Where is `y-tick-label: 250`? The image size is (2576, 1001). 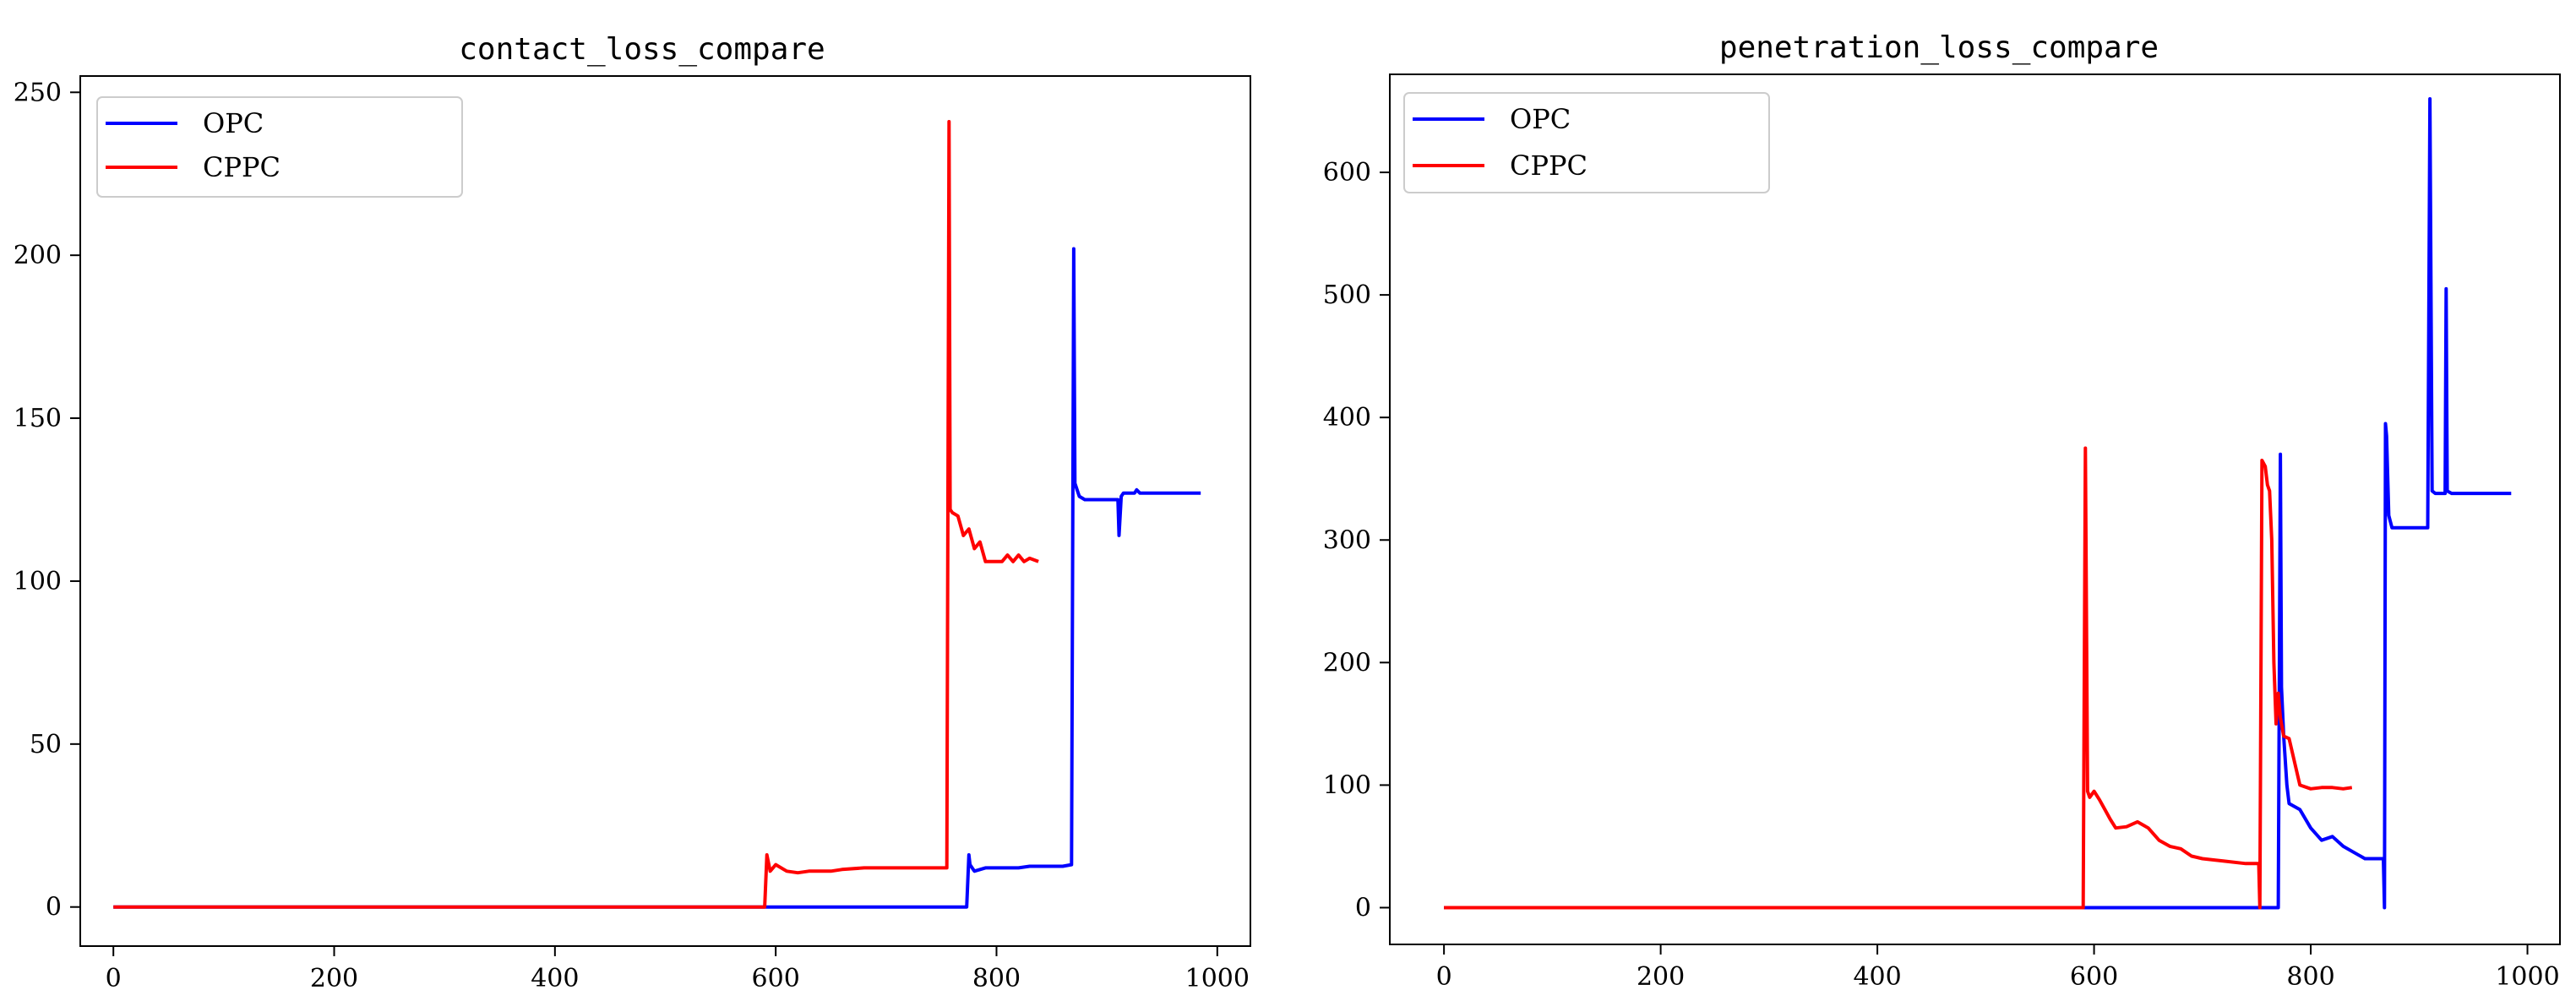 y-tick-label: 250 is located at coordinates (38, 92).